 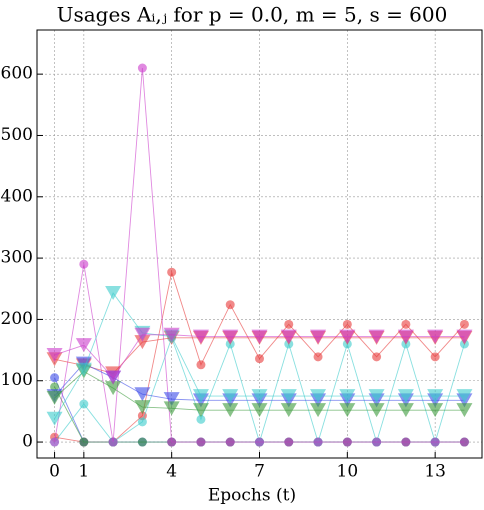 What do you see at coordinates (252, 496) in the screenshot?
I see `x-axis-label: Epochs (t)` at bounding box center [252, 496].